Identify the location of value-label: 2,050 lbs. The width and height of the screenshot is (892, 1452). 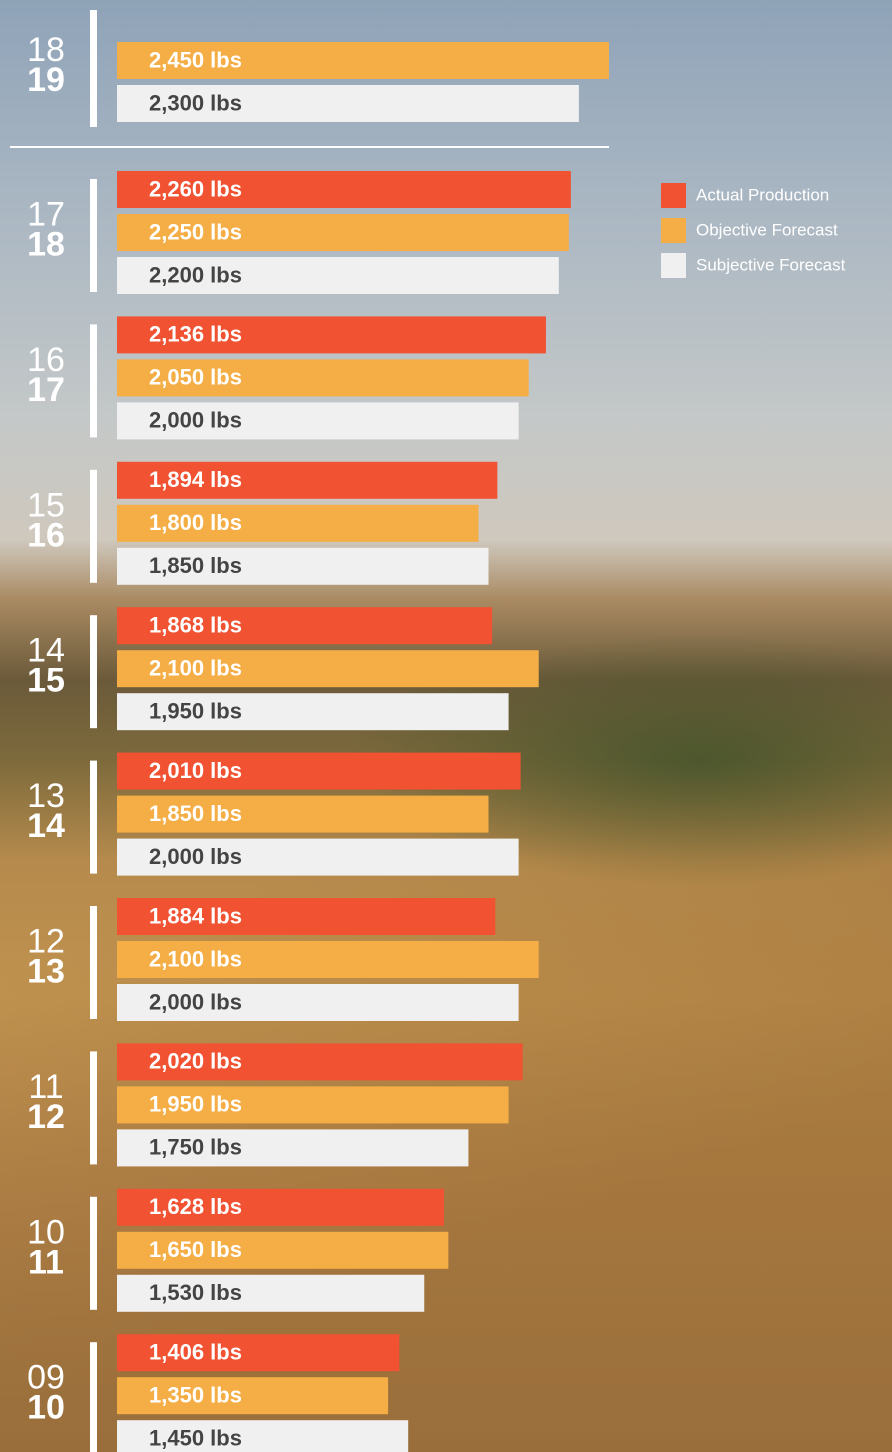
(195, 377).